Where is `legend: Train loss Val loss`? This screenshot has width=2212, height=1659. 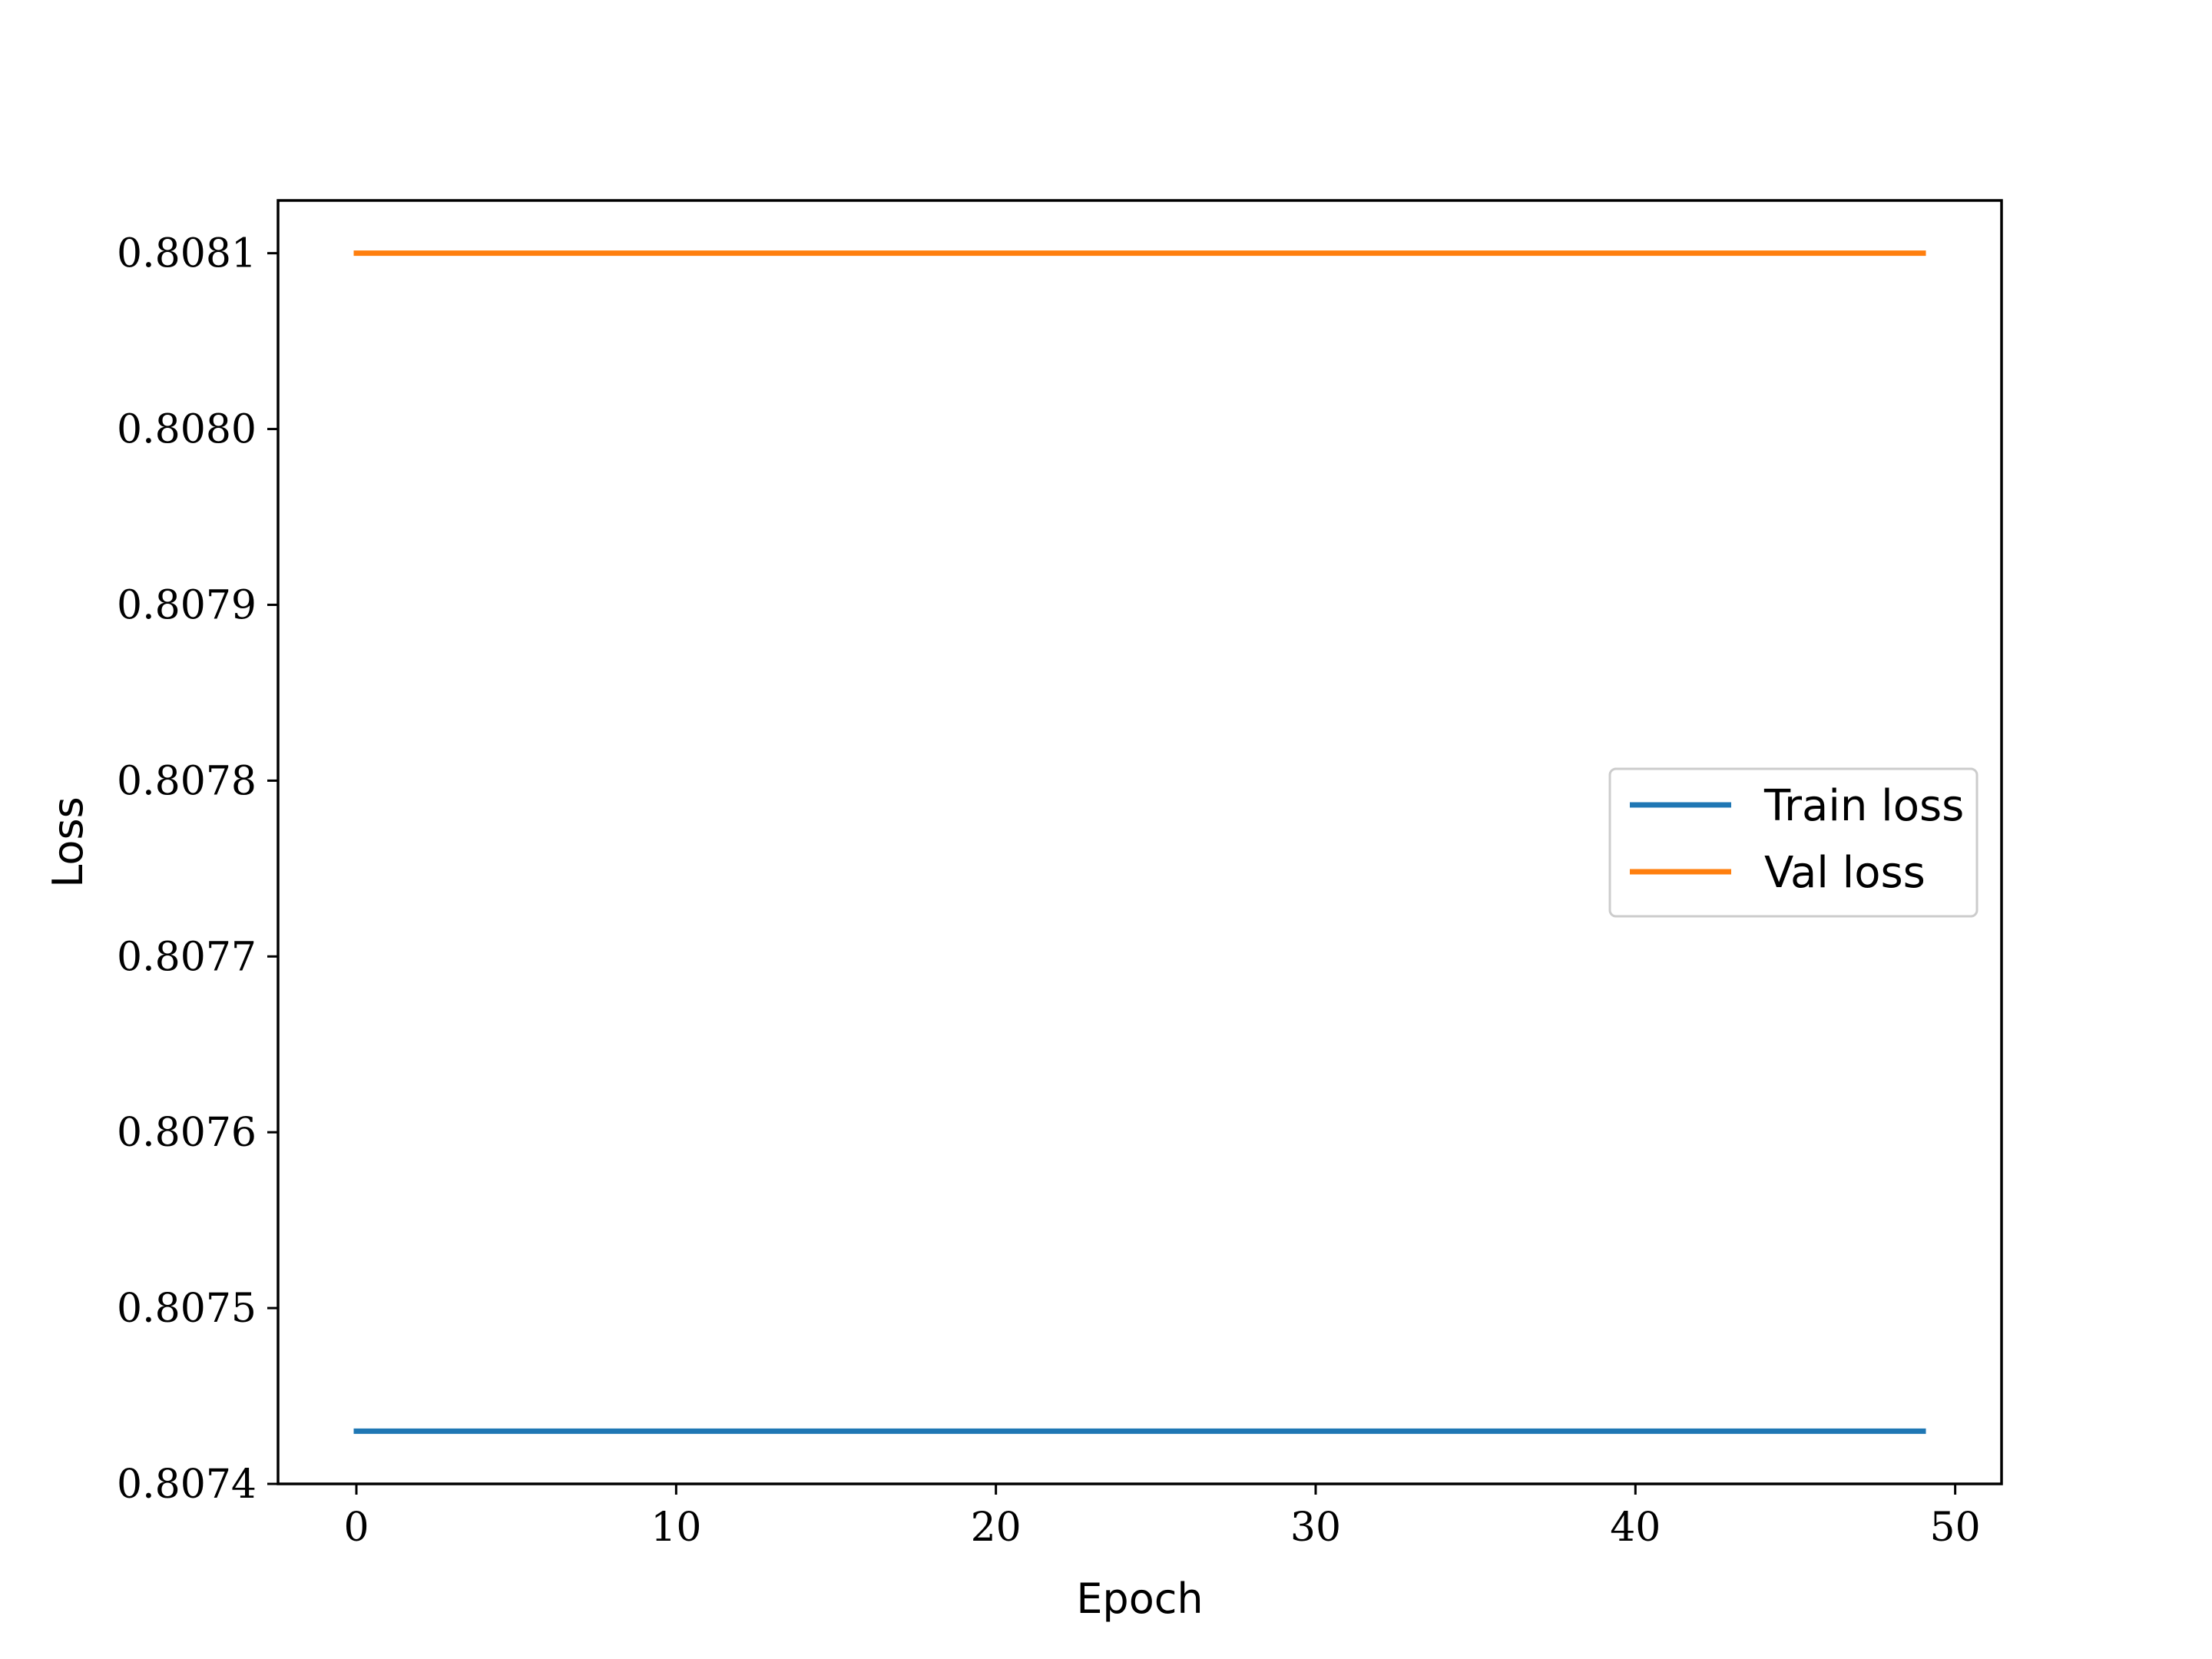
legend: Train loss Val loss is located at coordinates (1794, 842).